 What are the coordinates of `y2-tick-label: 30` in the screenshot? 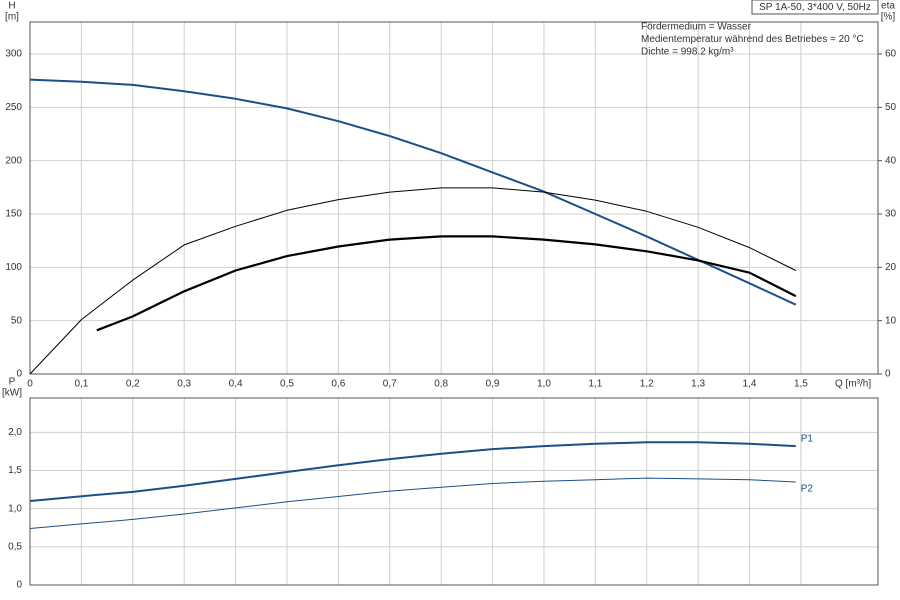 It's located at (891, 214).